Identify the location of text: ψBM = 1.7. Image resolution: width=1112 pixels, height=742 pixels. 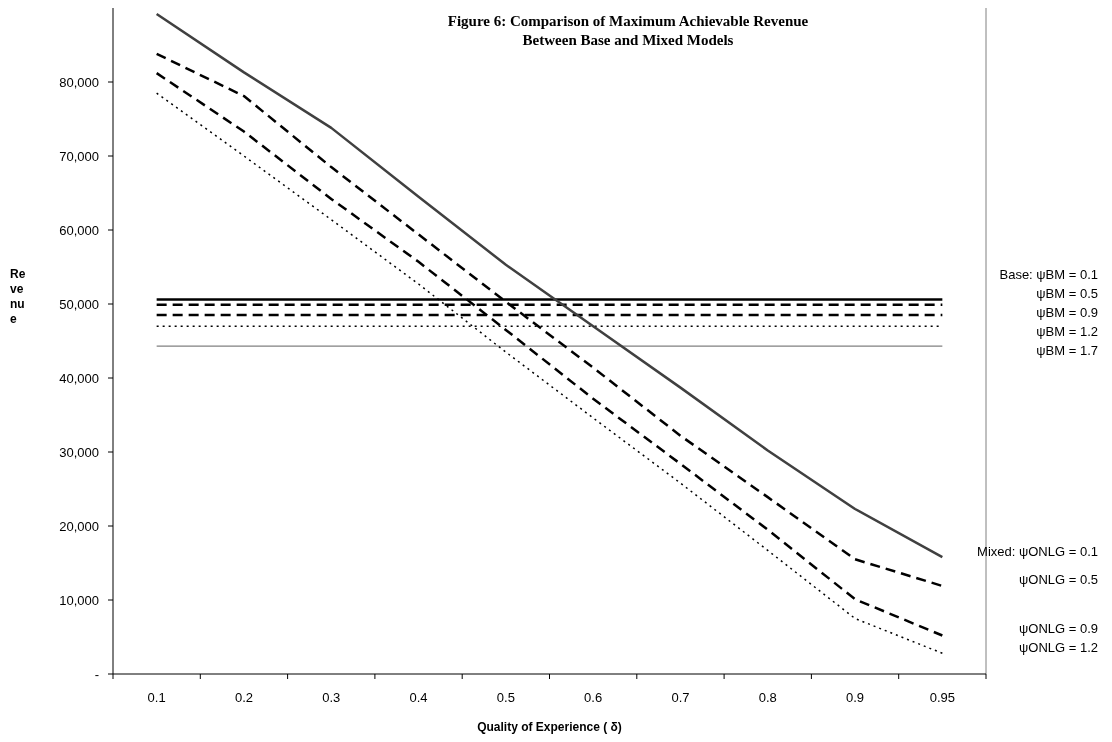
(1067, 350).